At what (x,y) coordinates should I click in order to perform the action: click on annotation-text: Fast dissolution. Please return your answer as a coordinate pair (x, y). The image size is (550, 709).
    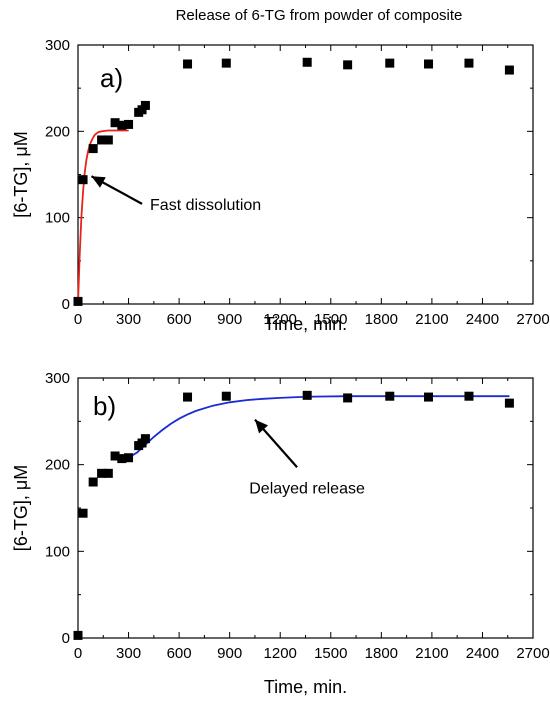
    Looking at the image, I should click on (205, 205).